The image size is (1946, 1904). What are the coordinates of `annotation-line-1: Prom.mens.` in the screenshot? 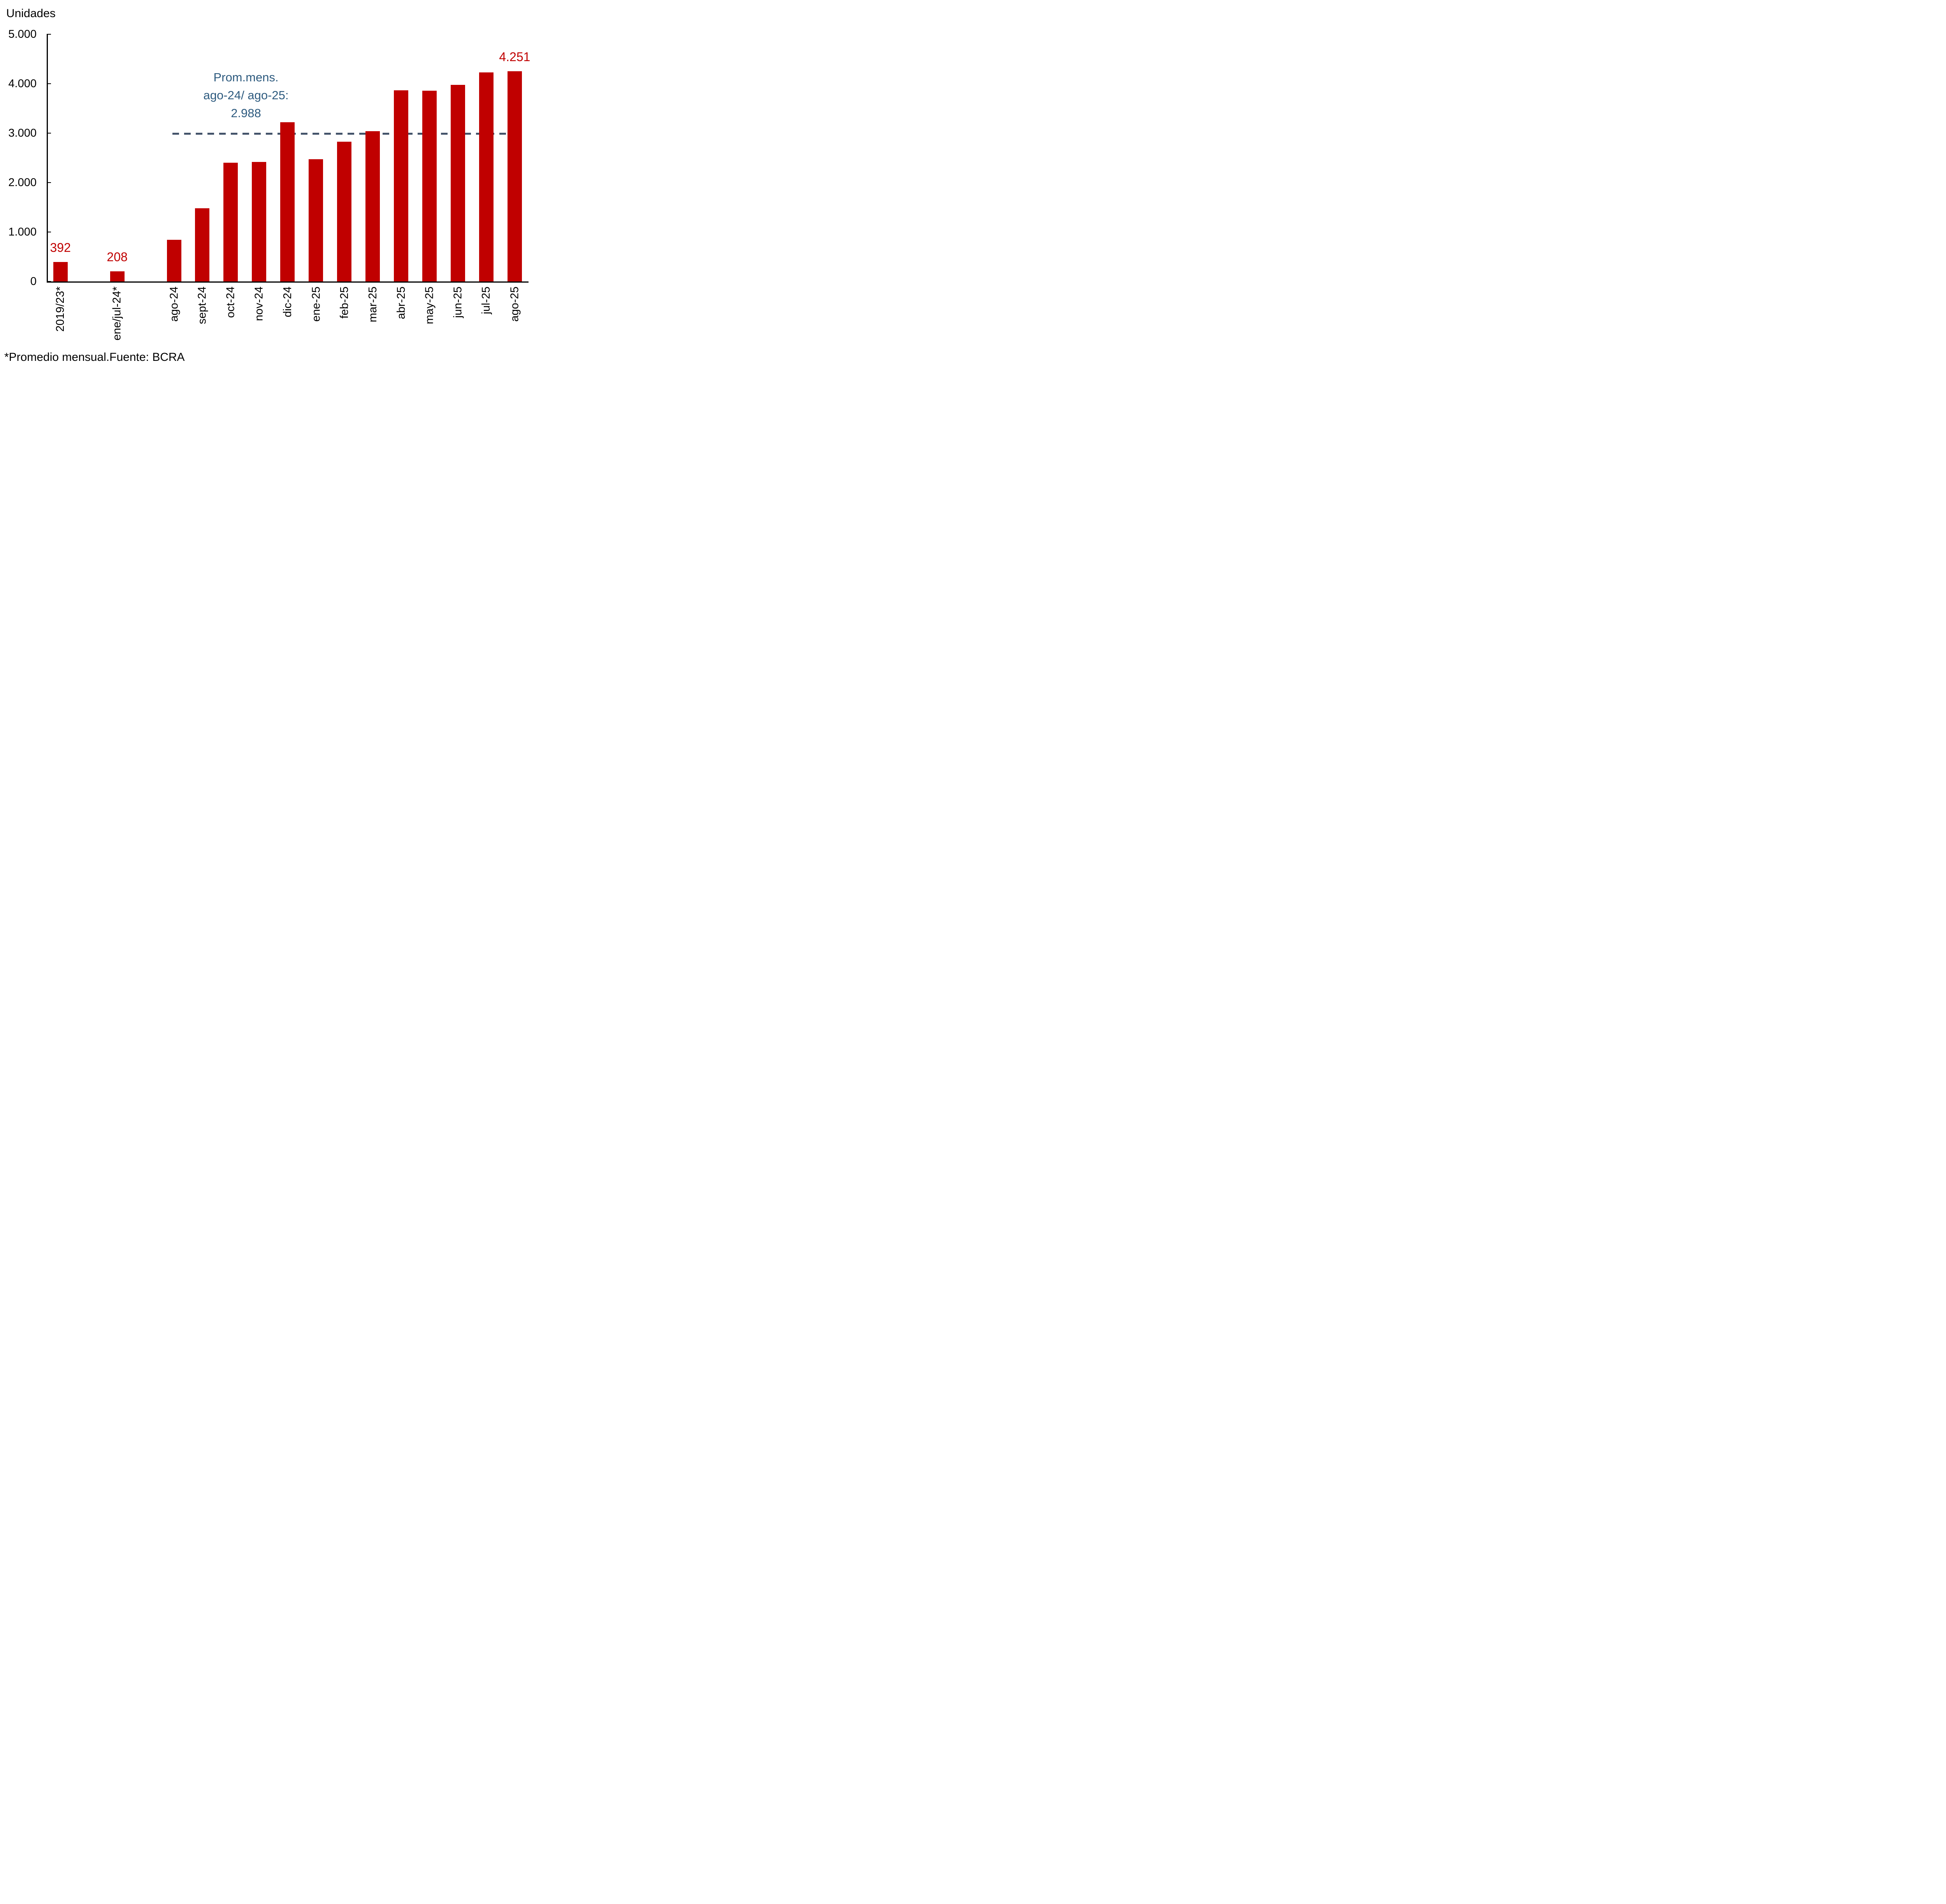 It's located at (246, 77).